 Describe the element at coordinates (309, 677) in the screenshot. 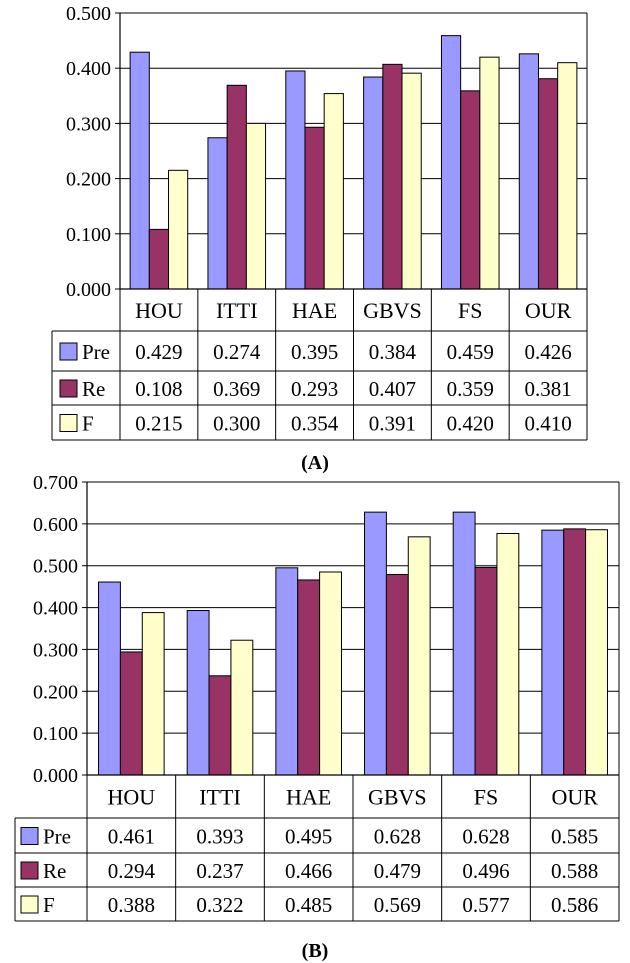

I see `bar-re-hae` at that location.